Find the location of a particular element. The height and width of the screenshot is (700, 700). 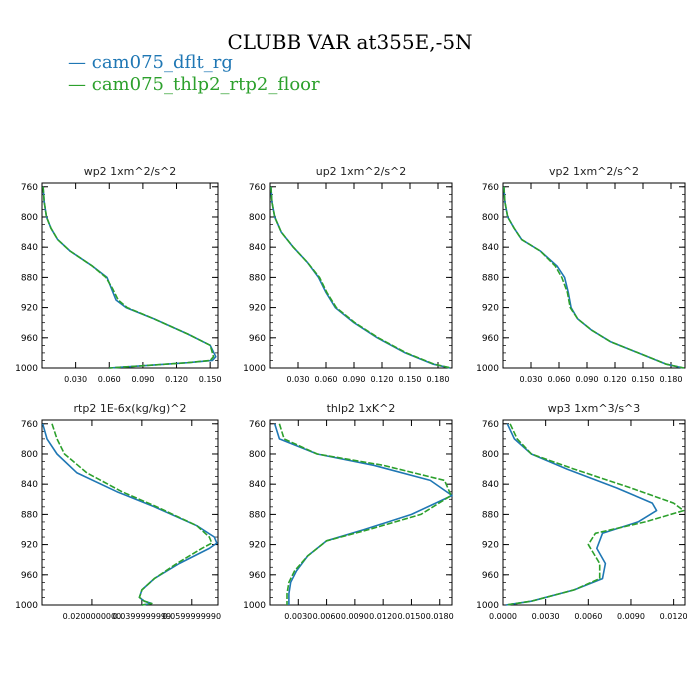

x-tick-label-2-2: 0.090 is located at coordinates (587, 379).